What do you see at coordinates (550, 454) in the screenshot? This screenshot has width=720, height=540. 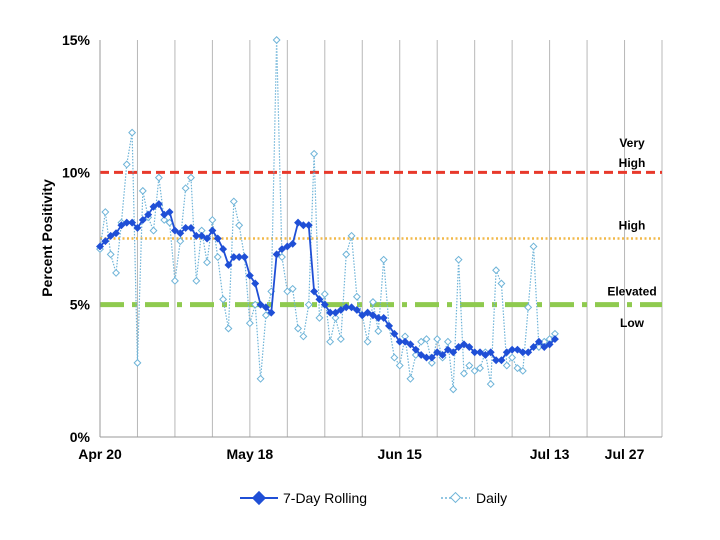 I see `x-tick-label: Jul 13` at bounding box center [550, 454].